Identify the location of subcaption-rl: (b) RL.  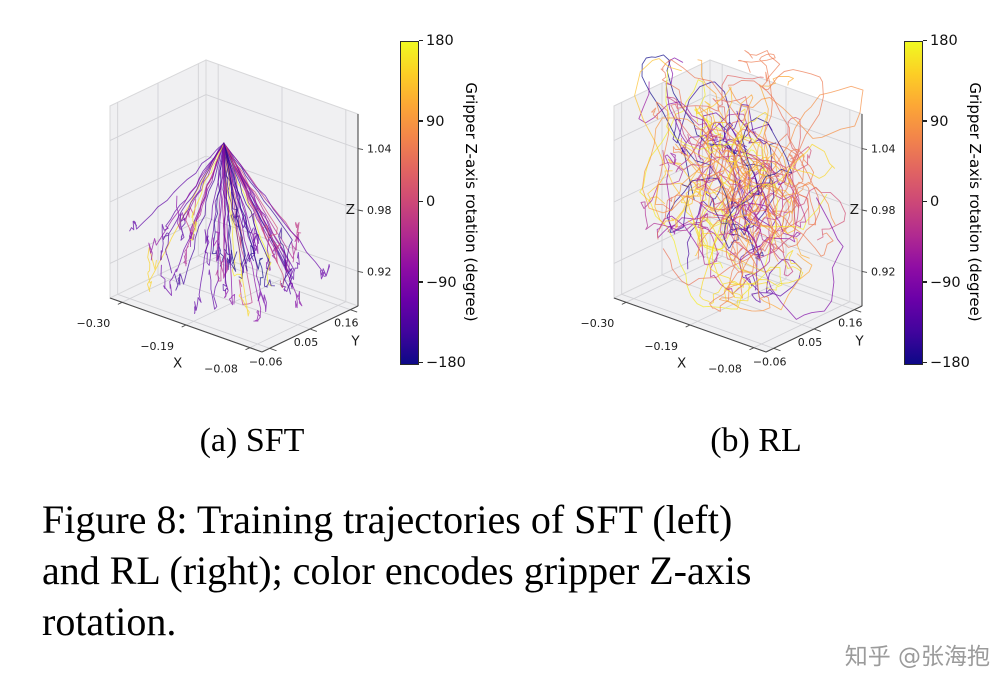
(756, 440).